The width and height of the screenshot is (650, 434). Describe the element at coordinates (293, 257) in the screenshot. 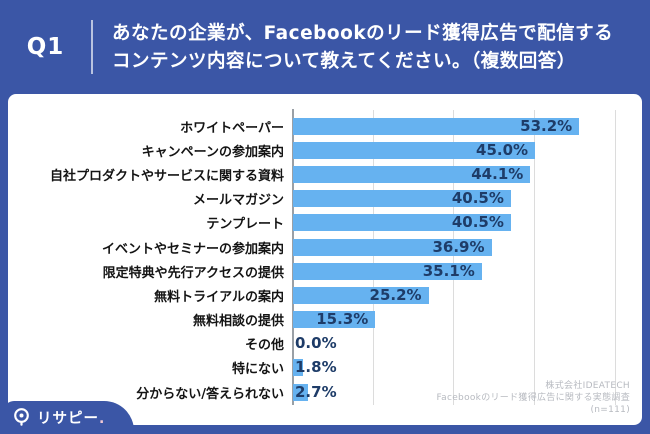

I see `y-axis-line` at that location.